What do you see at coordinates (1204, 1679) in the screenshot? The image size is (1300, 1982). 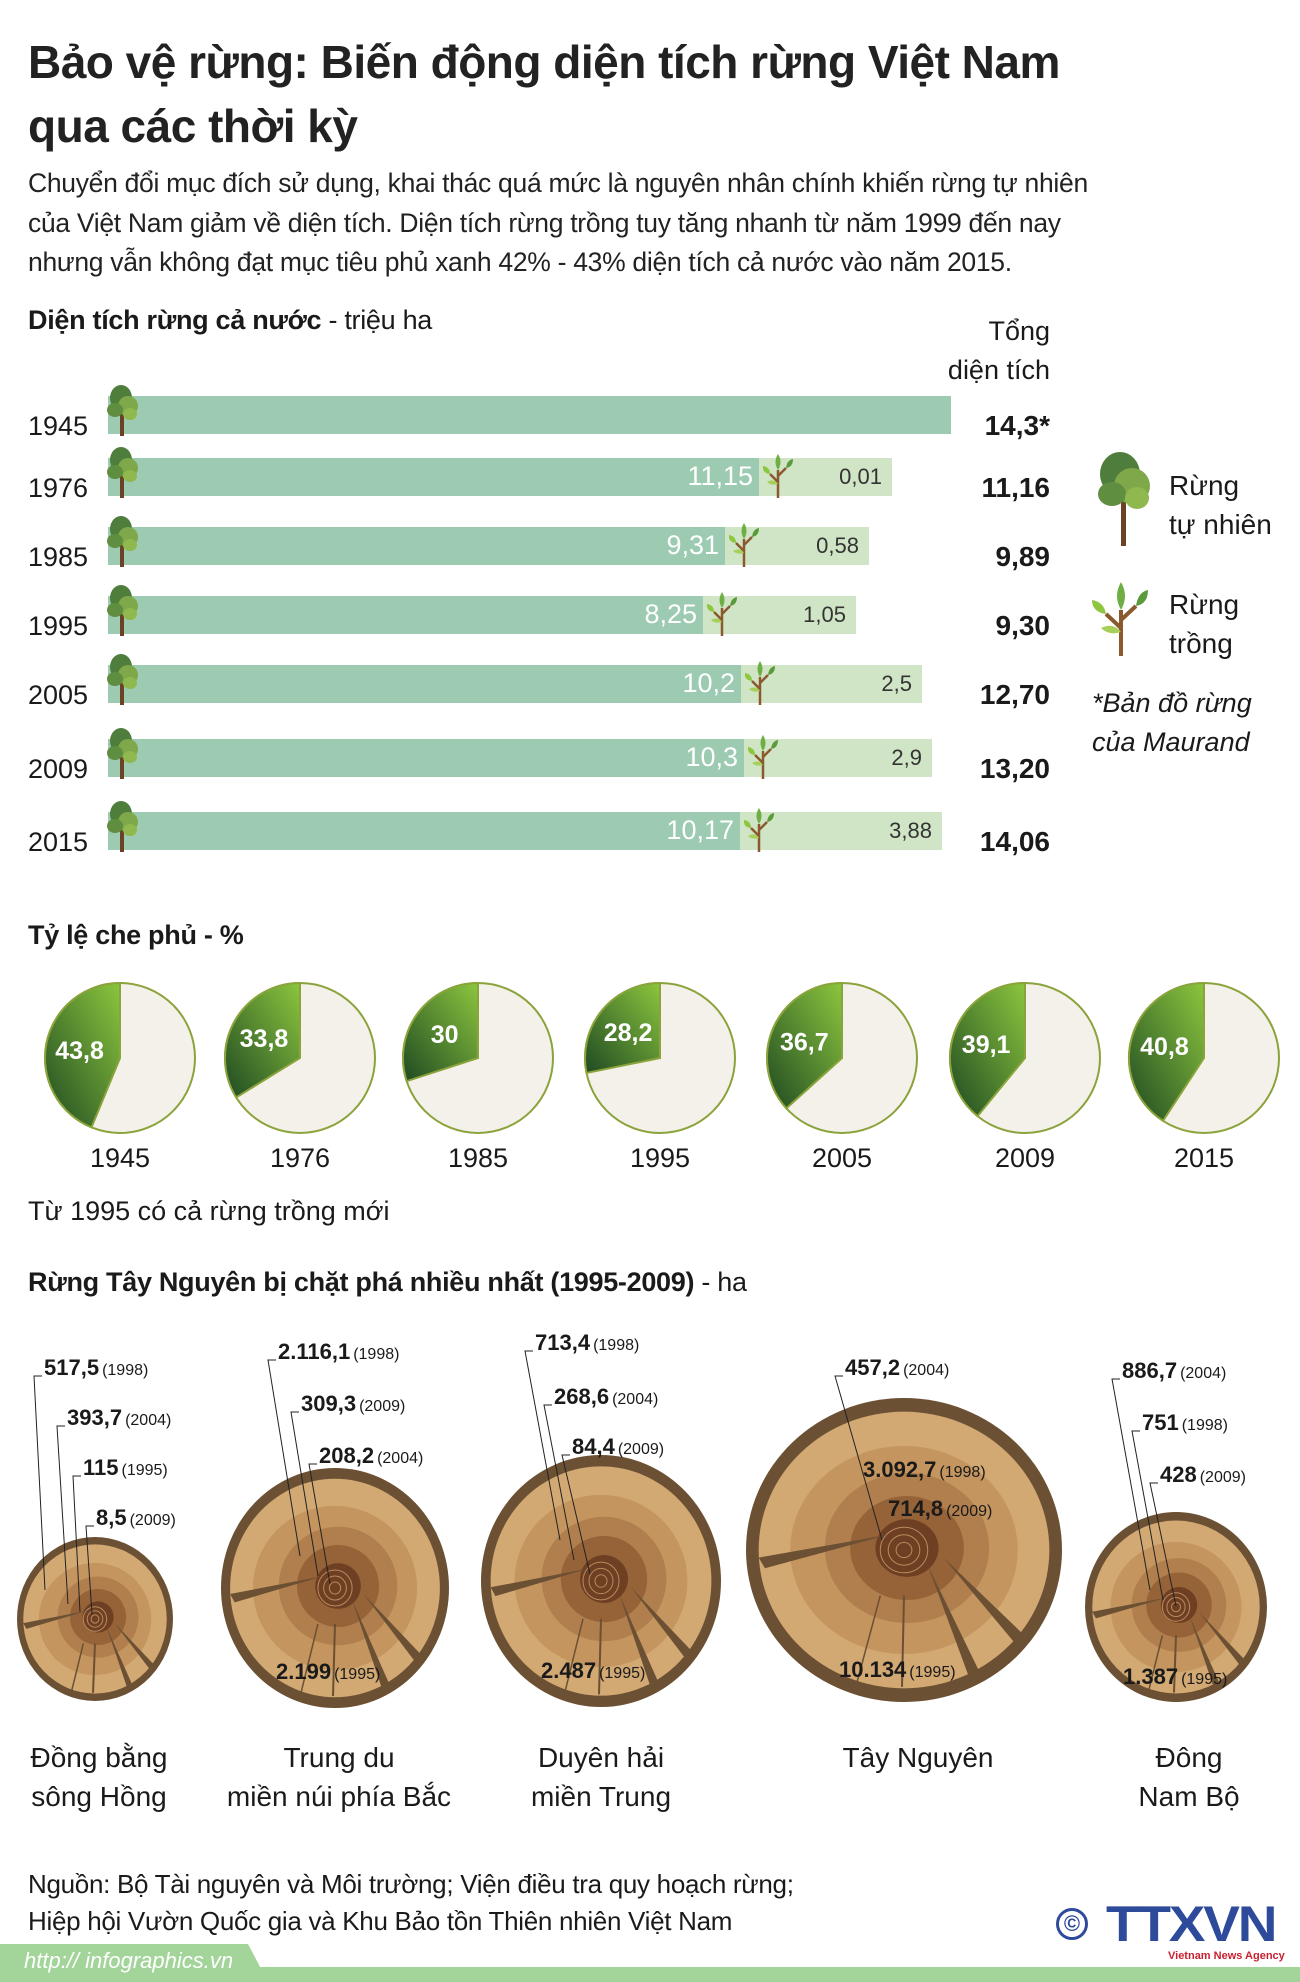 I see `stump-year: (1995)` at bounding box center [1204, 1679].